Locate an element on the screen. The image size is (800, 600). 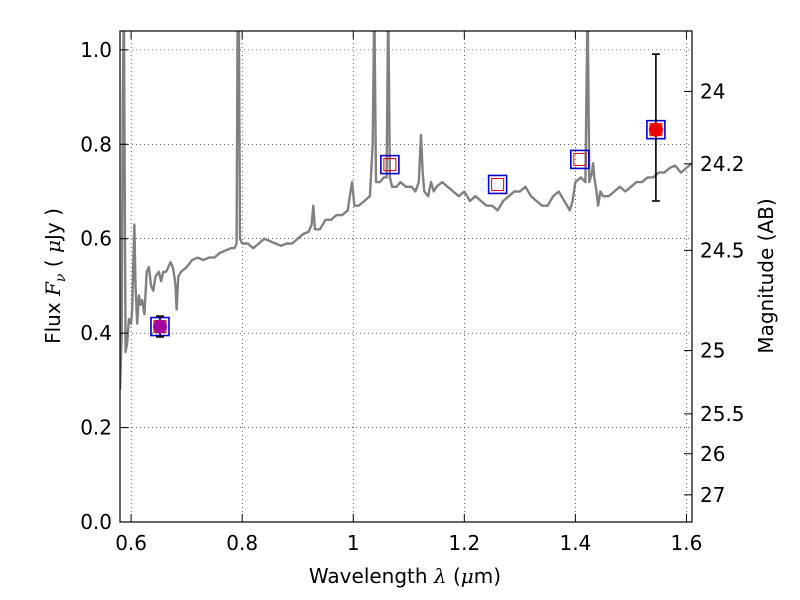
y-tick-label: 0.4 is located at coordinates (96, 333).